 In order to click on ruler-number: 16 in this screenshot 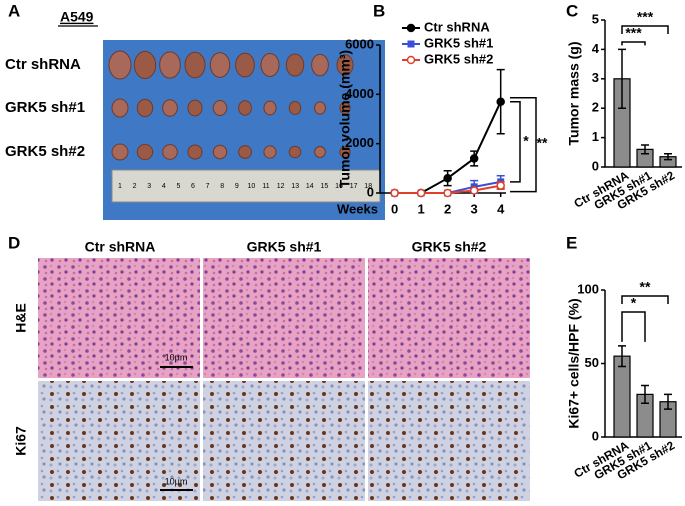, I will do `click(339, 186)`.